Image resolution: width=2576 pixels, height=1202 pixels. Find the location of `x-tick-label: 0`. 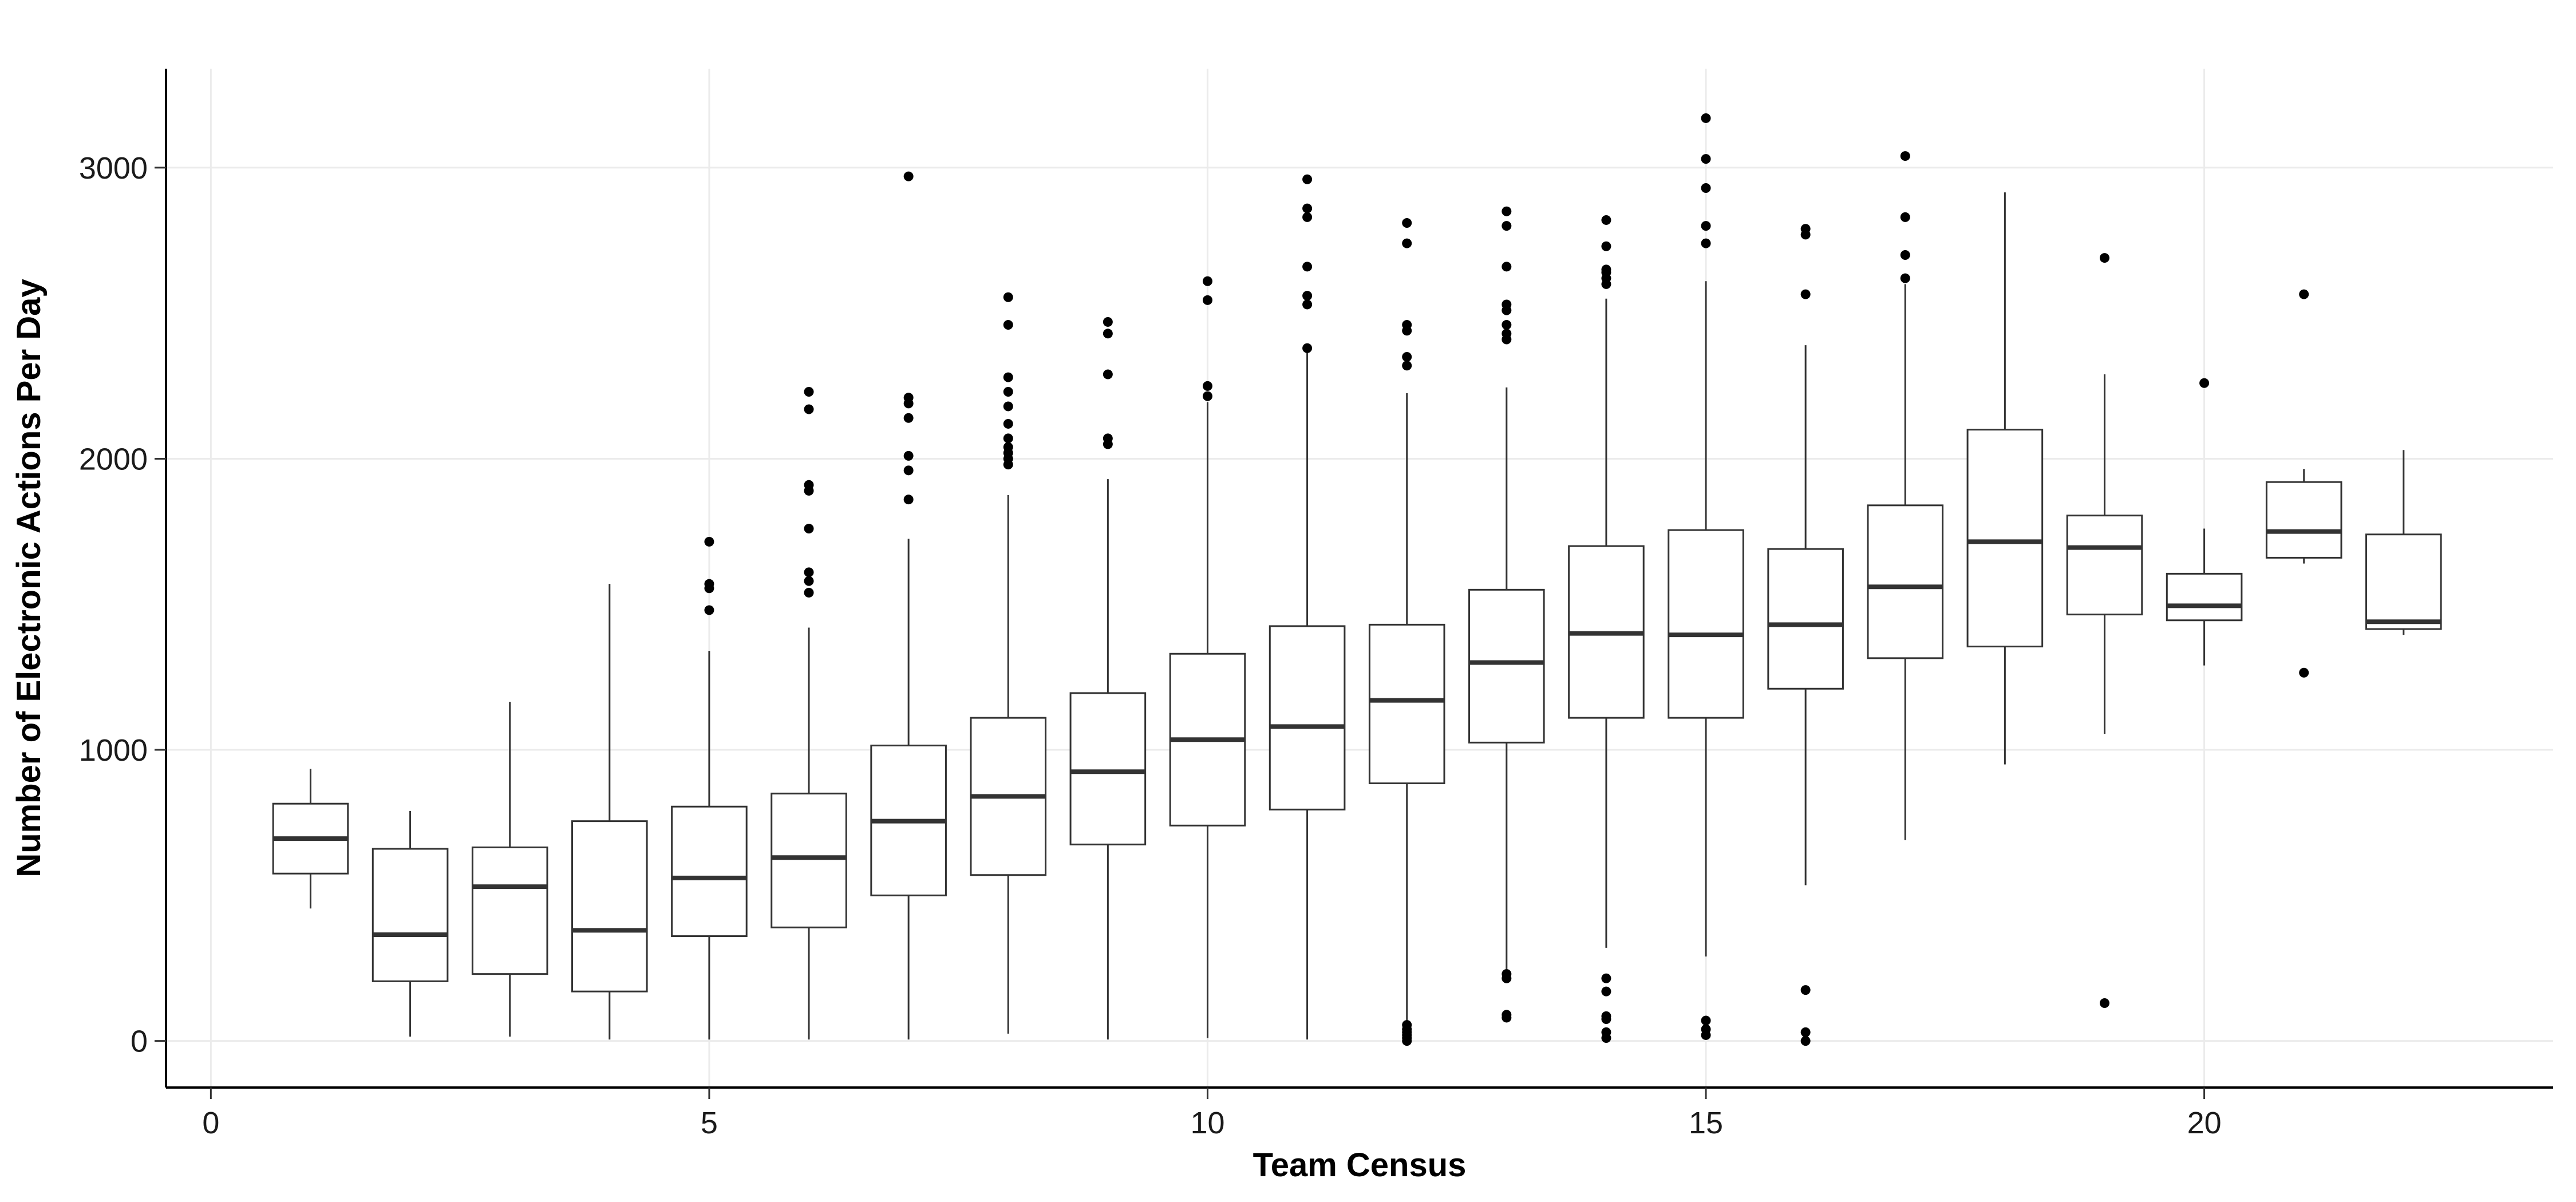

x-tick-label: 0 is located at coordinates (210, 1123).